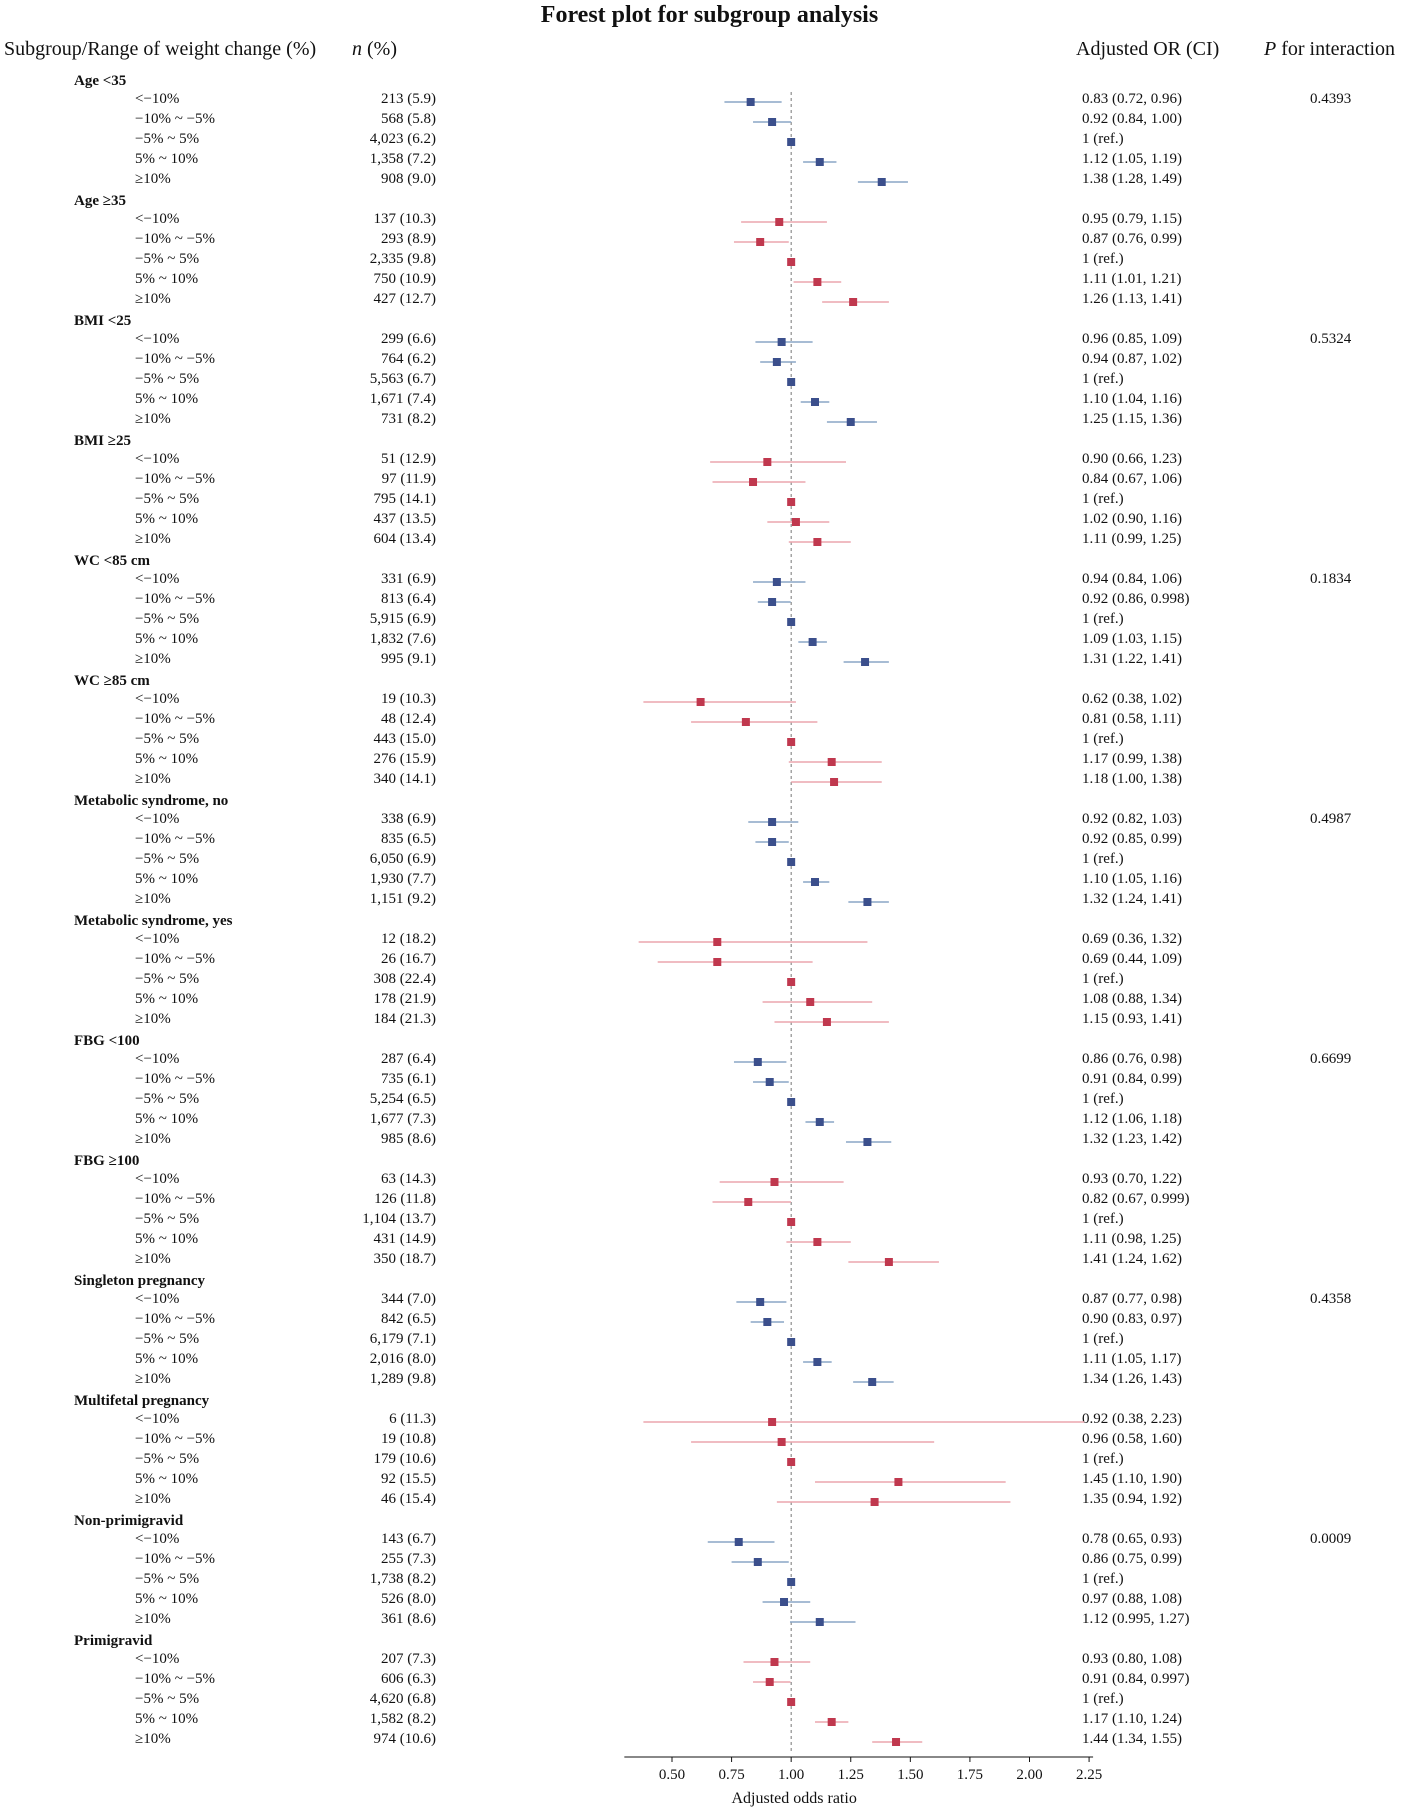 This screenshot has width=1419, height=1807. Describe the element at coordinates (408, 659) in the screenshot. I see `n-percent: 995 (9.1)` at that location.